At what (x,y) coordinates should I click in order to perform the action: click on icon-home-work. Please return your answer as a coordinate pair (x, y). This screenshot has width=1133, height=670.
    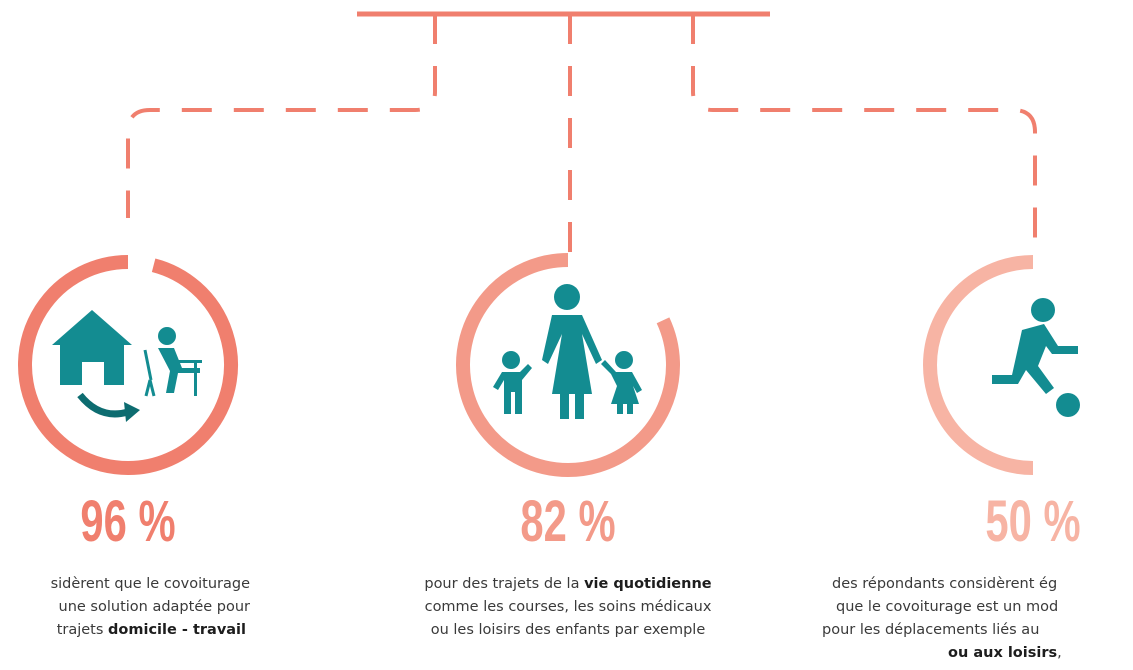
    Looking at the image, I should click on (127, 366).